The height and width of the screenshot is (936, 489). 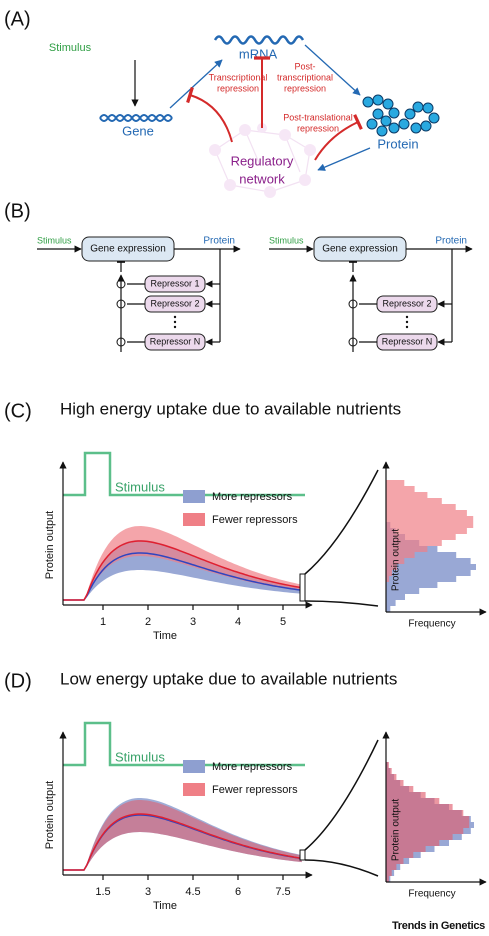 What do you see at coordinates (17, 211) in the screenshot?
I see `panel-label: (B)` at bounding box center [17, 211].